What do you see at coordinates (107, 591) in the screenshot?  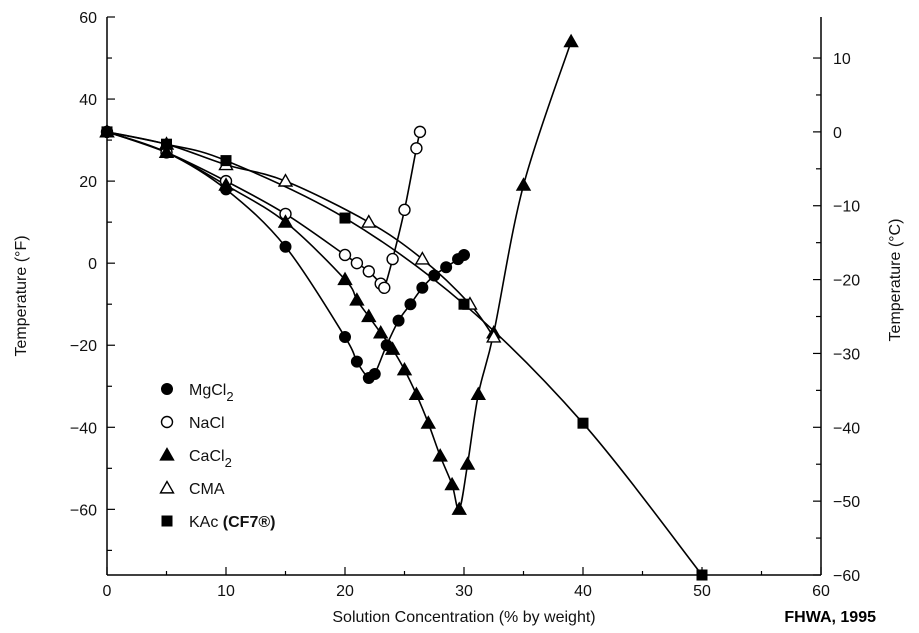 I see `x-tick-label: 0` at bounding box center [107, 591].